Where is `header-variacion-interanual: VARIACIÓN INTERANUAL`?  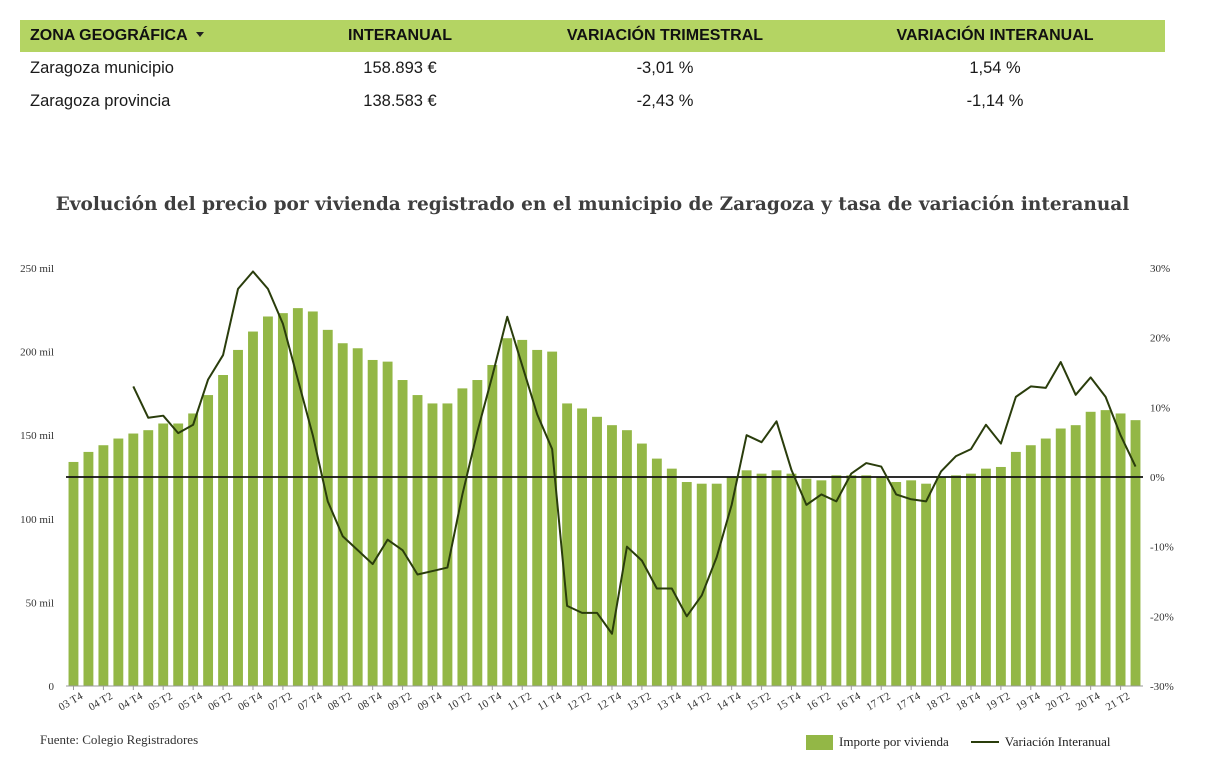
header-variacion-interanual: VARIACIÓN INTERANUAL is located at coordinates (995, 36).